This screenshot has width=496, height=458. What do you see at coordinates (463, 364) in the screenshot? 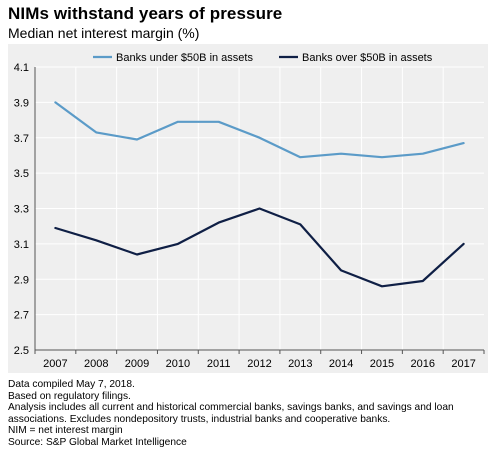
I see `x-tick-label: 2017` at bounding box center [463, 364].